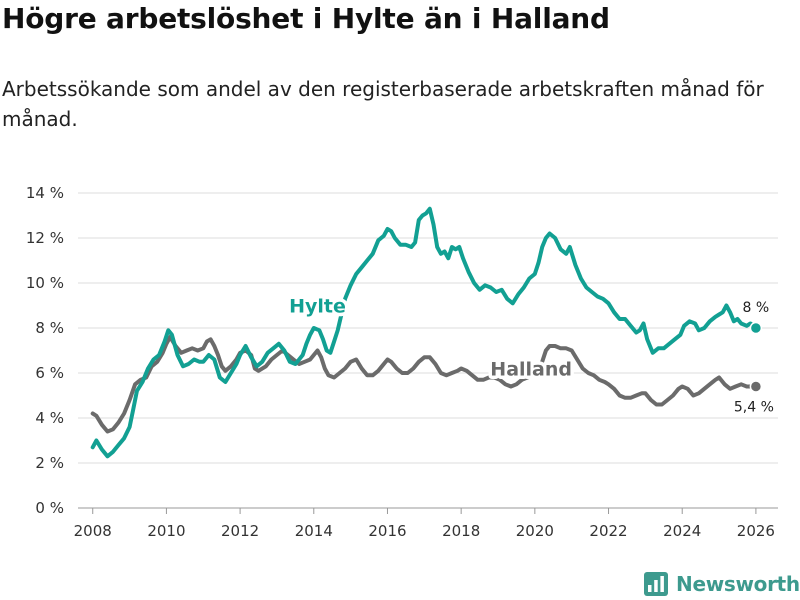  I want to click on chart-title: Högre arbetslöshet i Hylte än i Halland, so click(306, 18).